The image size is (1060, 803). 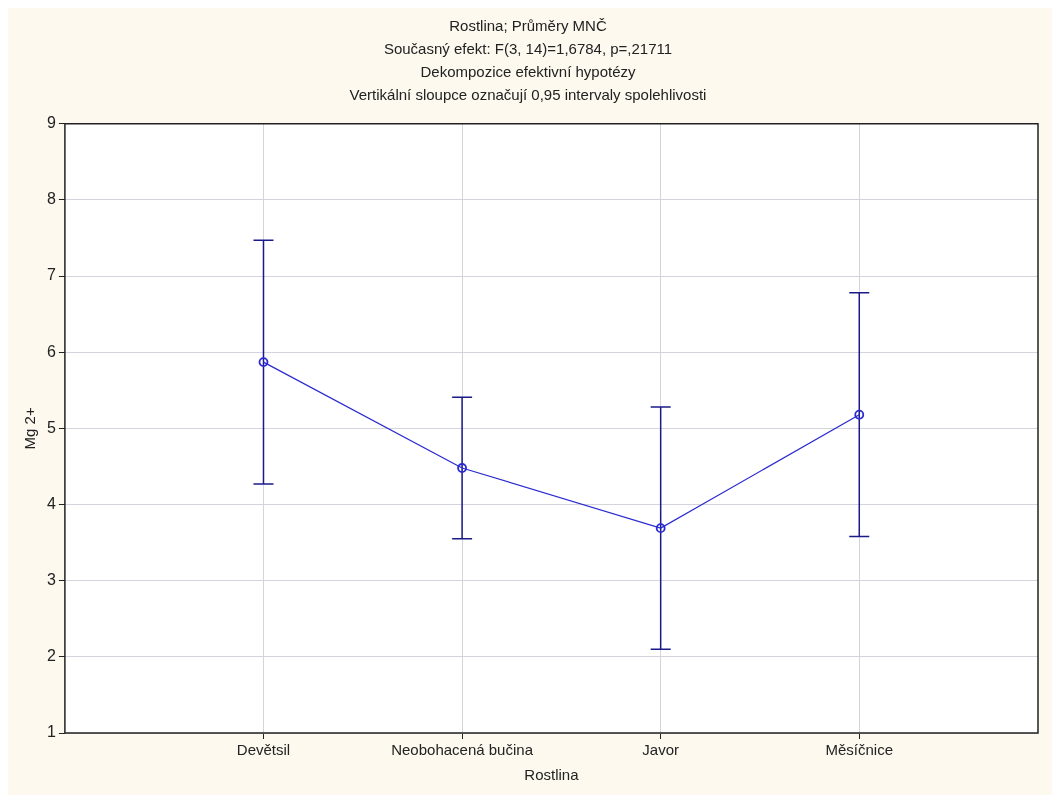 What do you see at coordinates (263, 750) in the screenshot?
I see `x-tick-label: Devětsil` at bounding box center [263, 750].